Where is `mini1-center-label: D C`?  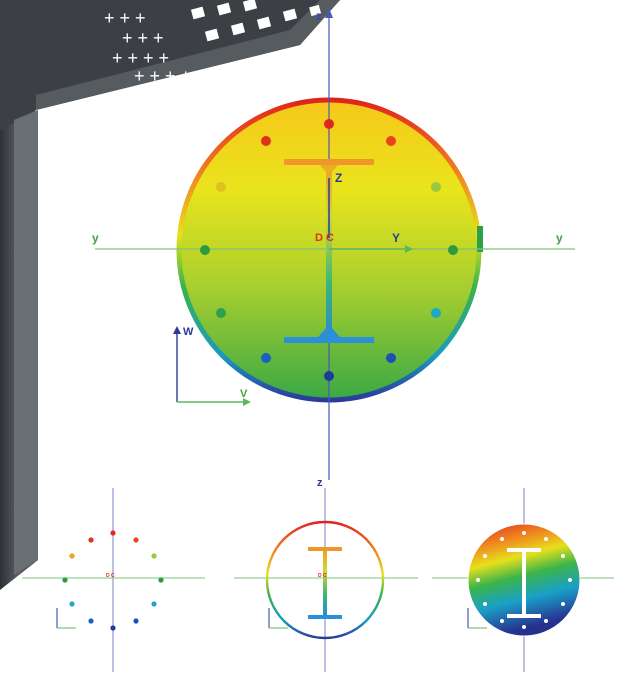 mini1-center-label: D C is located at coordinates (110, 576).